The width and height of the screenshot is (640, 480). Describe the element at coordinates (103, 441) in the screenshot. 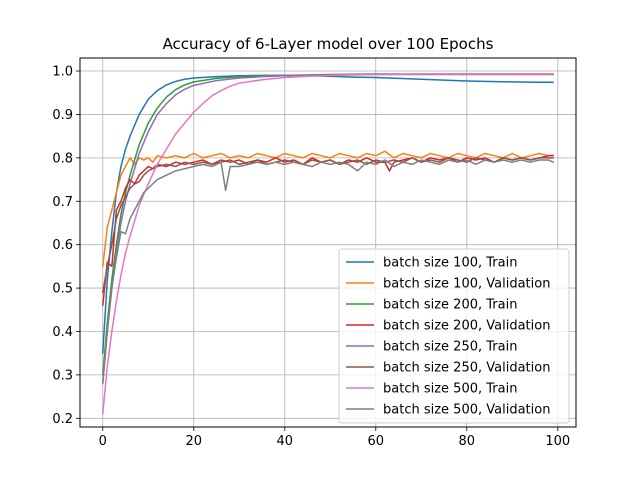

I see `x-tick-label: 0` at that location.